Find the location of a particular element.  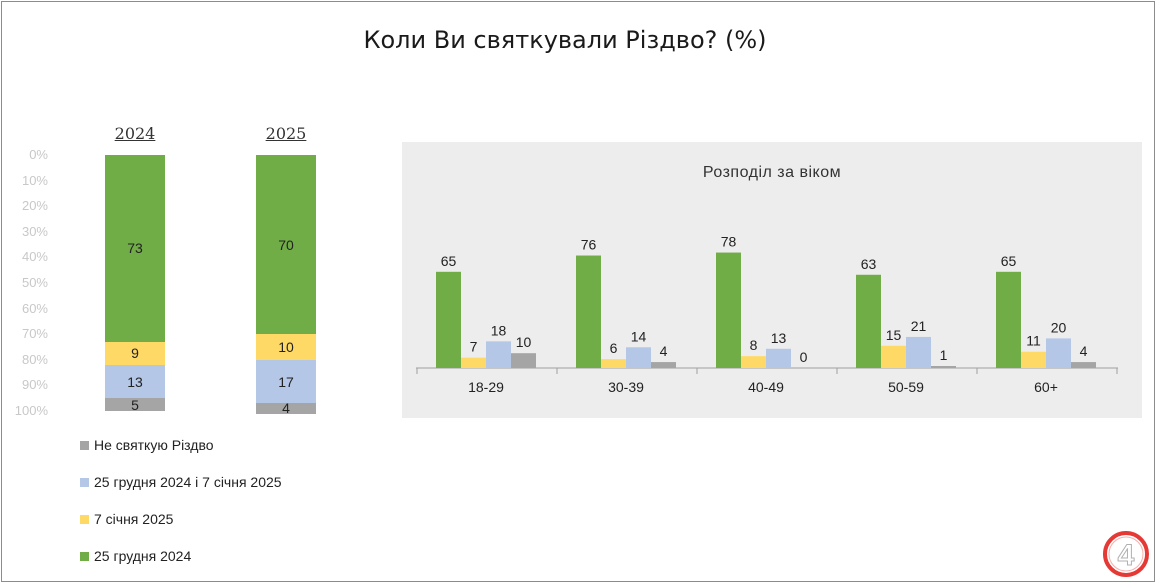

age-bar-label: 63 is located at coordinates (869, 264).